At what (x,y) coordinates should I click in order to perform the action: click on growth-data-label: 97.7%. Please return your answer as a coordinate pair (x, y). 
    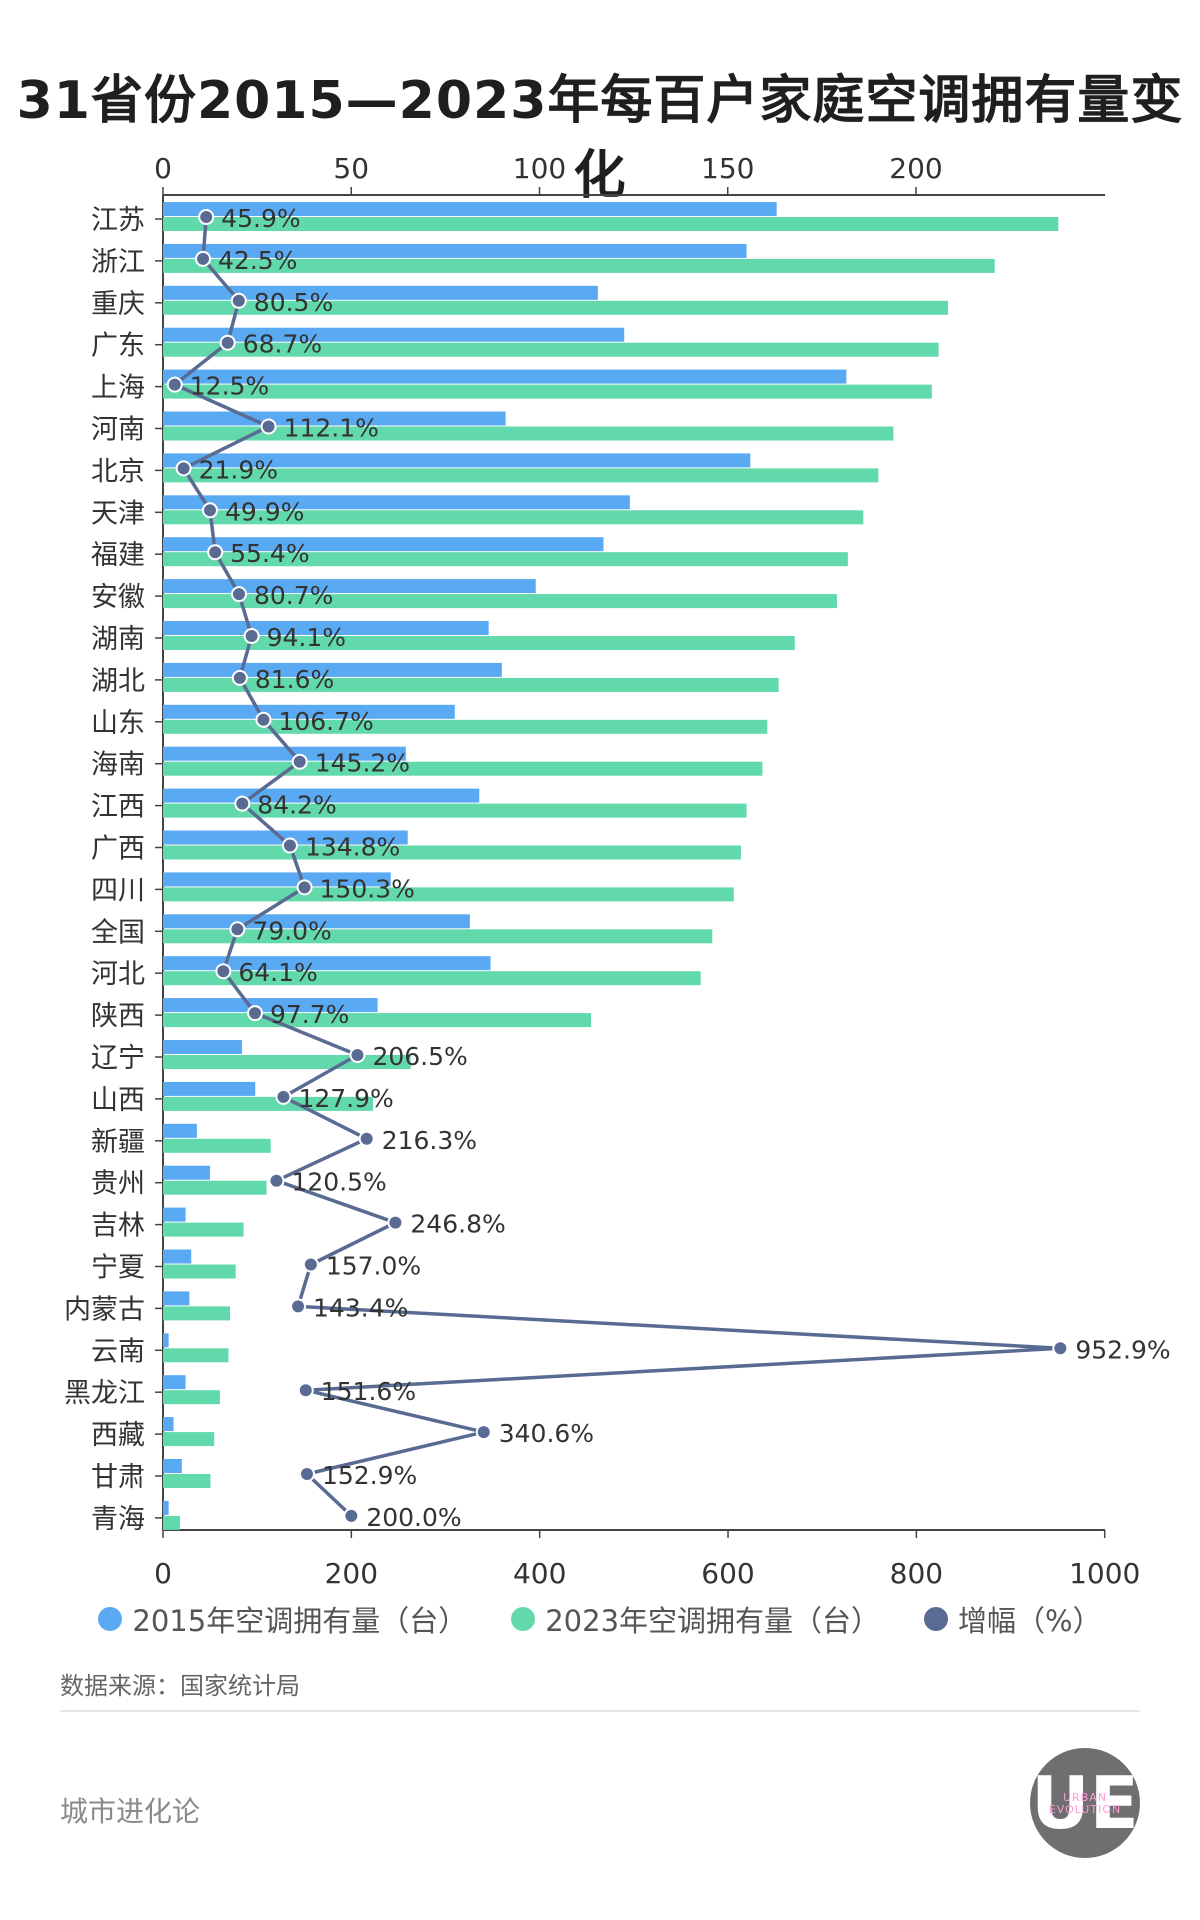
    Looking at the image, I should click on (309, 1014).